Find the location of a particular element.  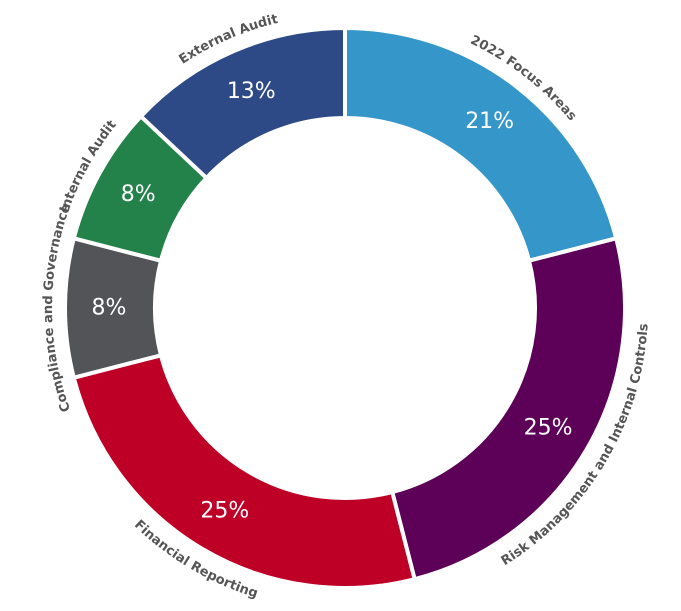

slice-external-audit is located at coordinates (242, 103).